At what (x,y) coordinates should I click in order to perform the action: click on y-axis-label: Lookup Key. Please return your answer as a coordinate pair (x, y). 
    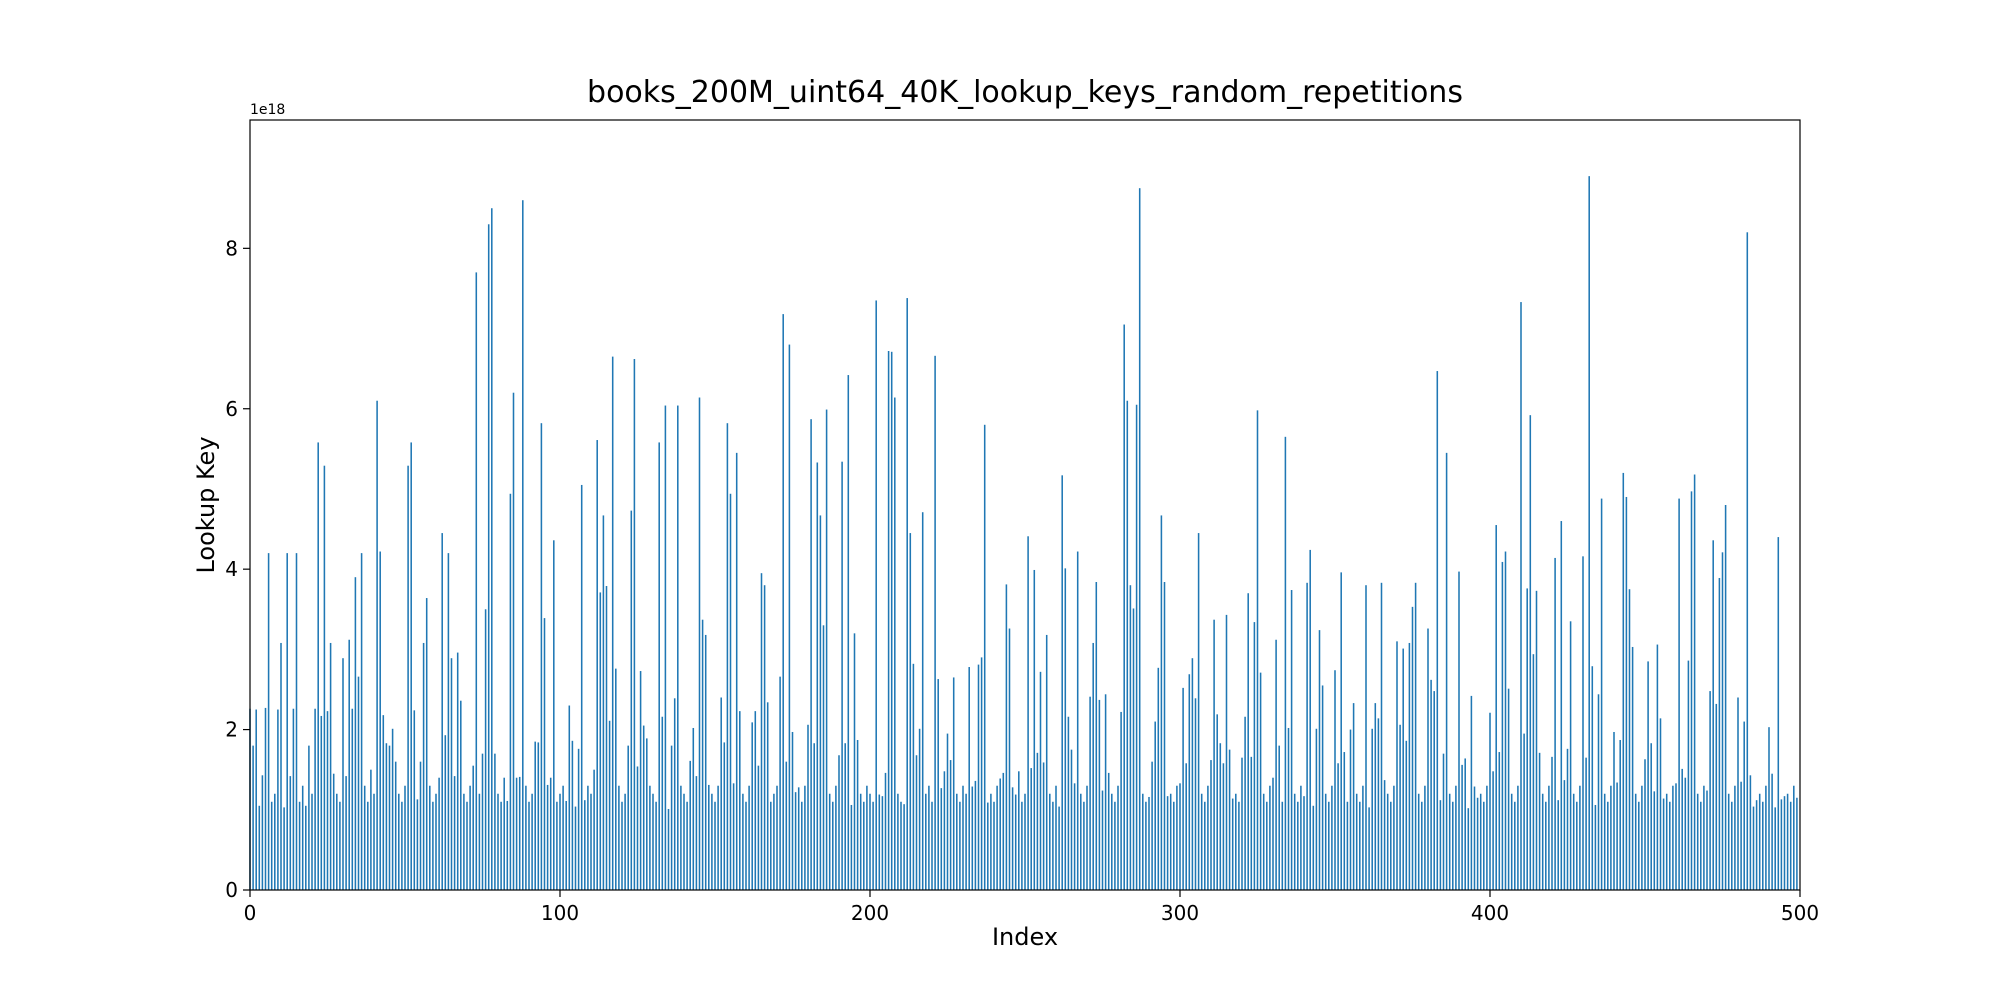
    Looking at the image, I should click on (206, 504).